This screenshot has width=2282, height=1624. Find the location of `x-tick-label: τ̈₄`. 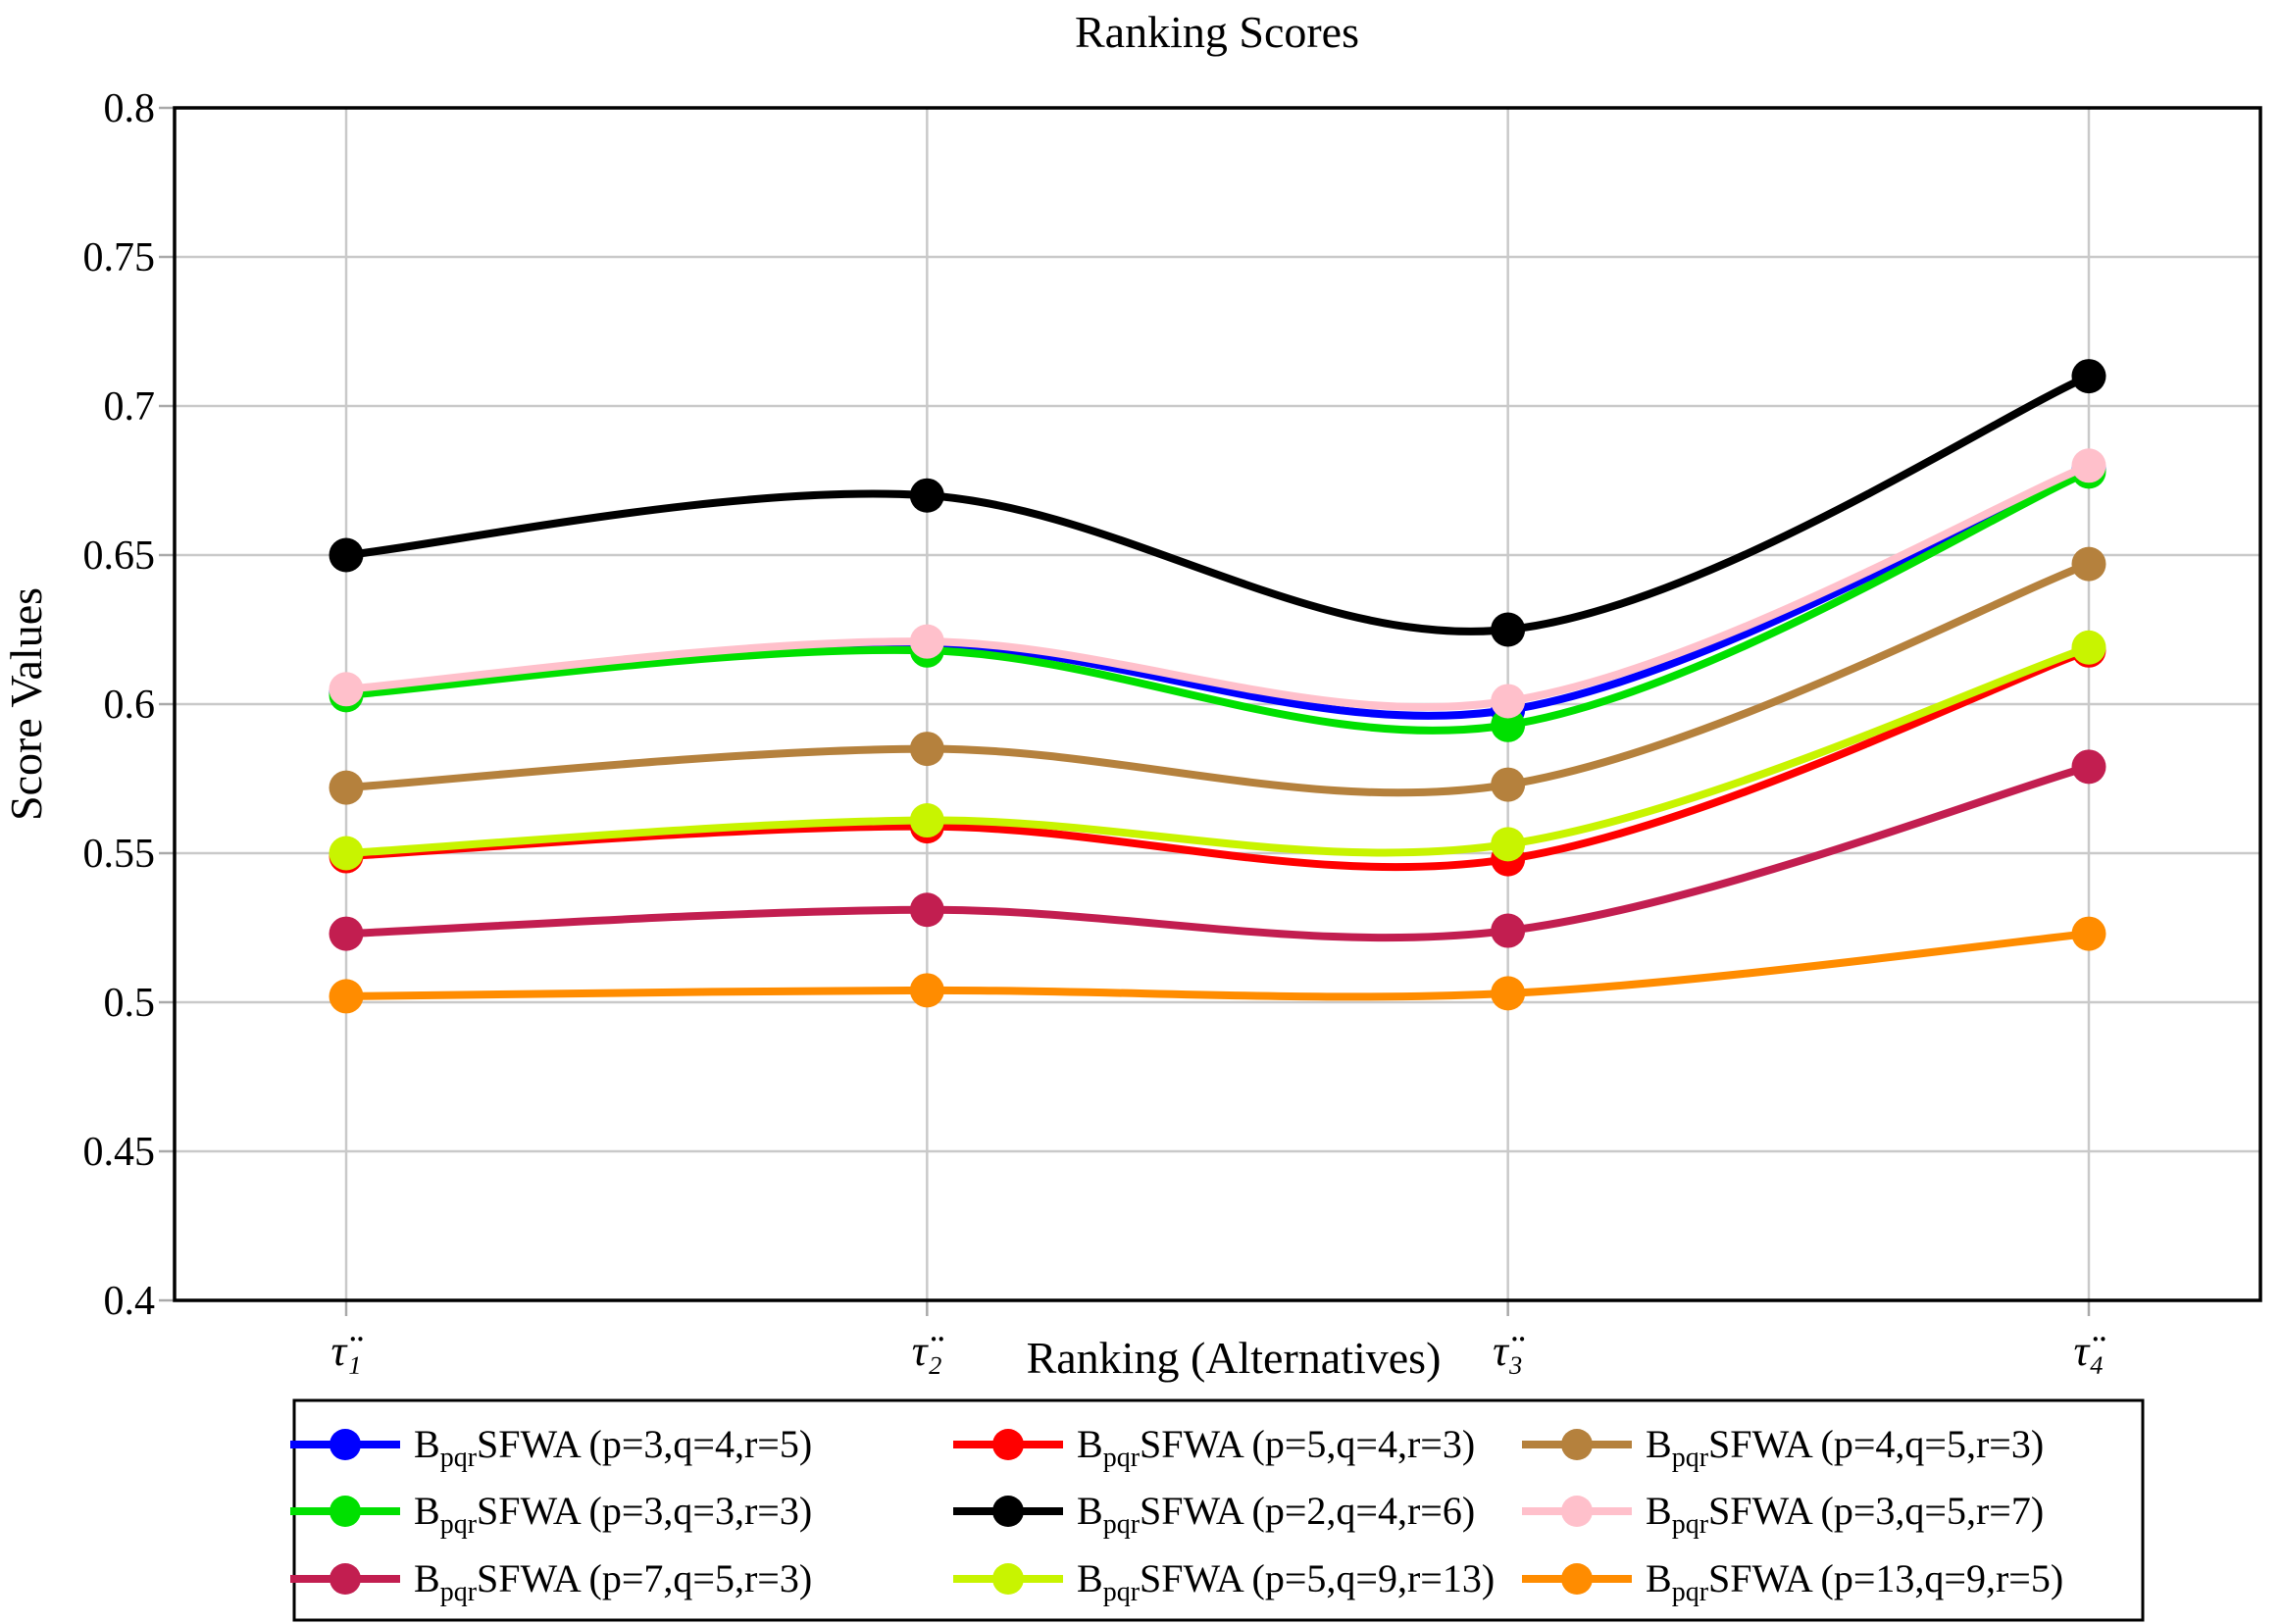

x-tick-label: τ̈₄ is located at coordinates (2089, 1351).